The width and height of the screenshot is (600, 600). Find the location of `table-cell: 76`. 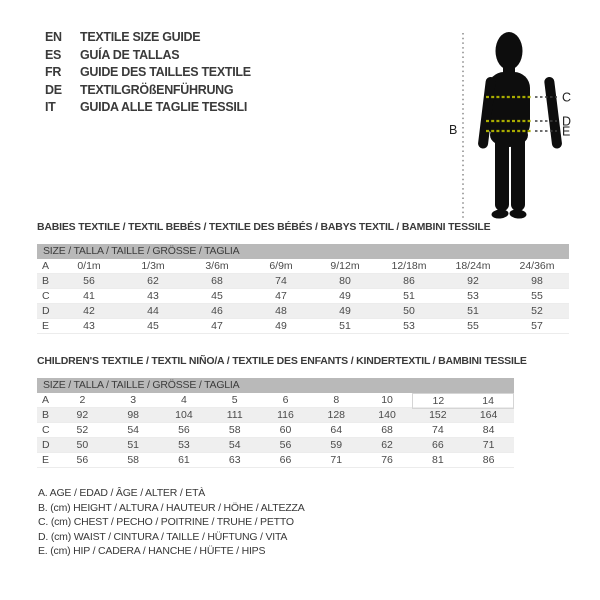

table-cell: 76 is located at coordinates (387, 460).